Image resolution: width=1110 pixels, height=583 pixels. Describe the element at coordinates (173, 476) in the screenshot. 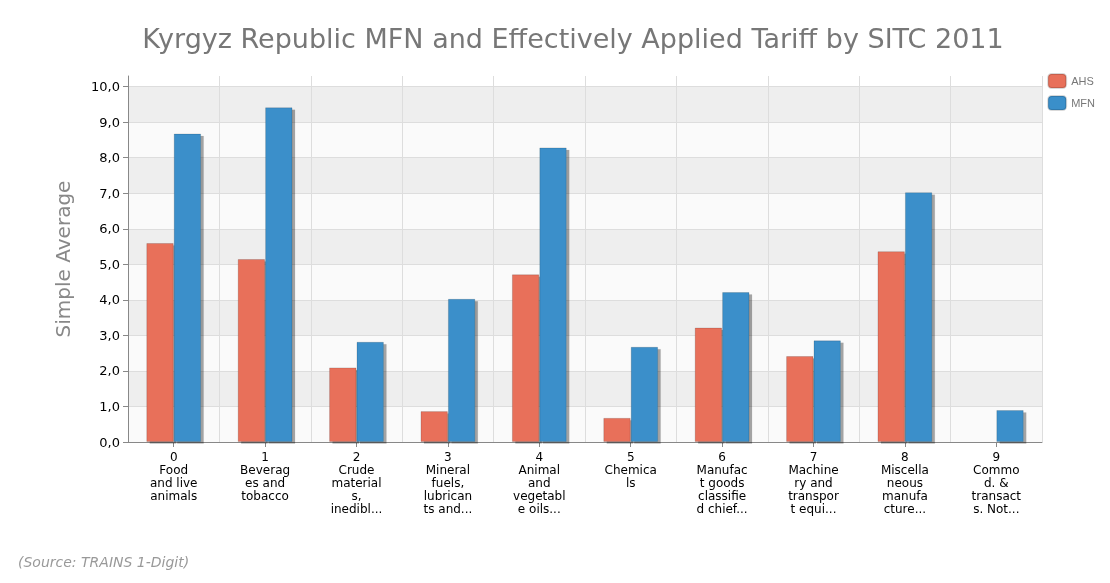

I see `x-tick-label: 0 Food and live animals` at that location.